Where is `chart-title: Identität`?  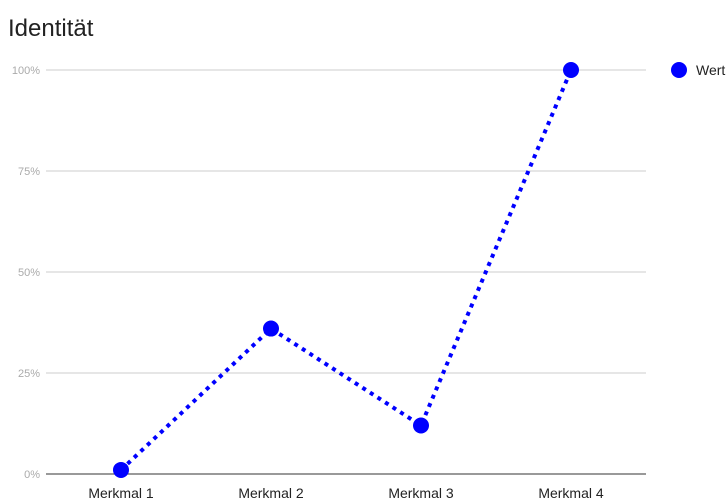 chart-title: Identität is located at coordinates (51, 28).